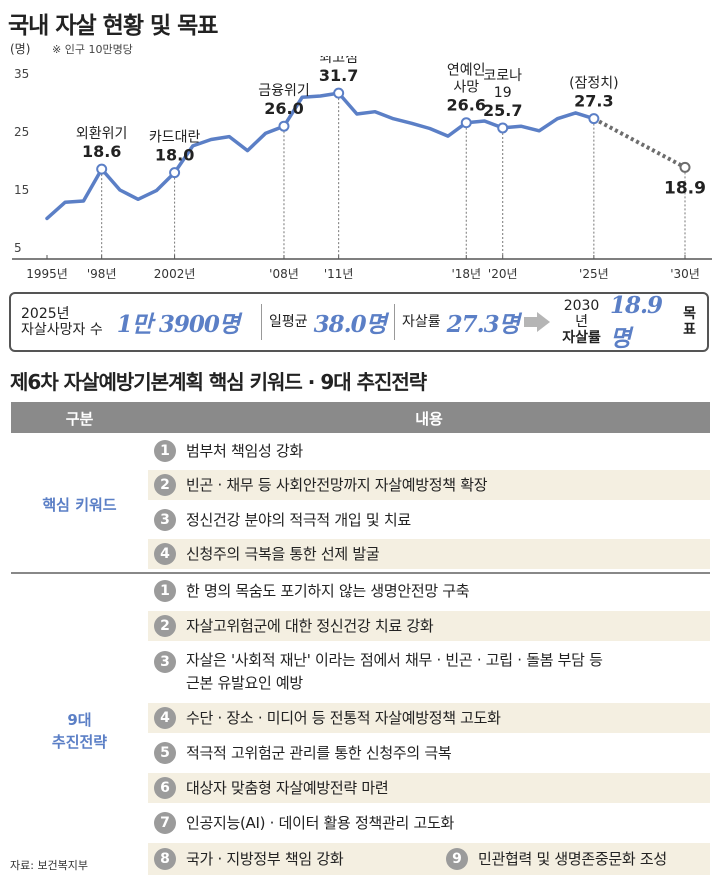  I want to click on strategy-row: 1 한 명의 목숨도 포기하지 않는 생명안전망 구축, so click(429, 591).